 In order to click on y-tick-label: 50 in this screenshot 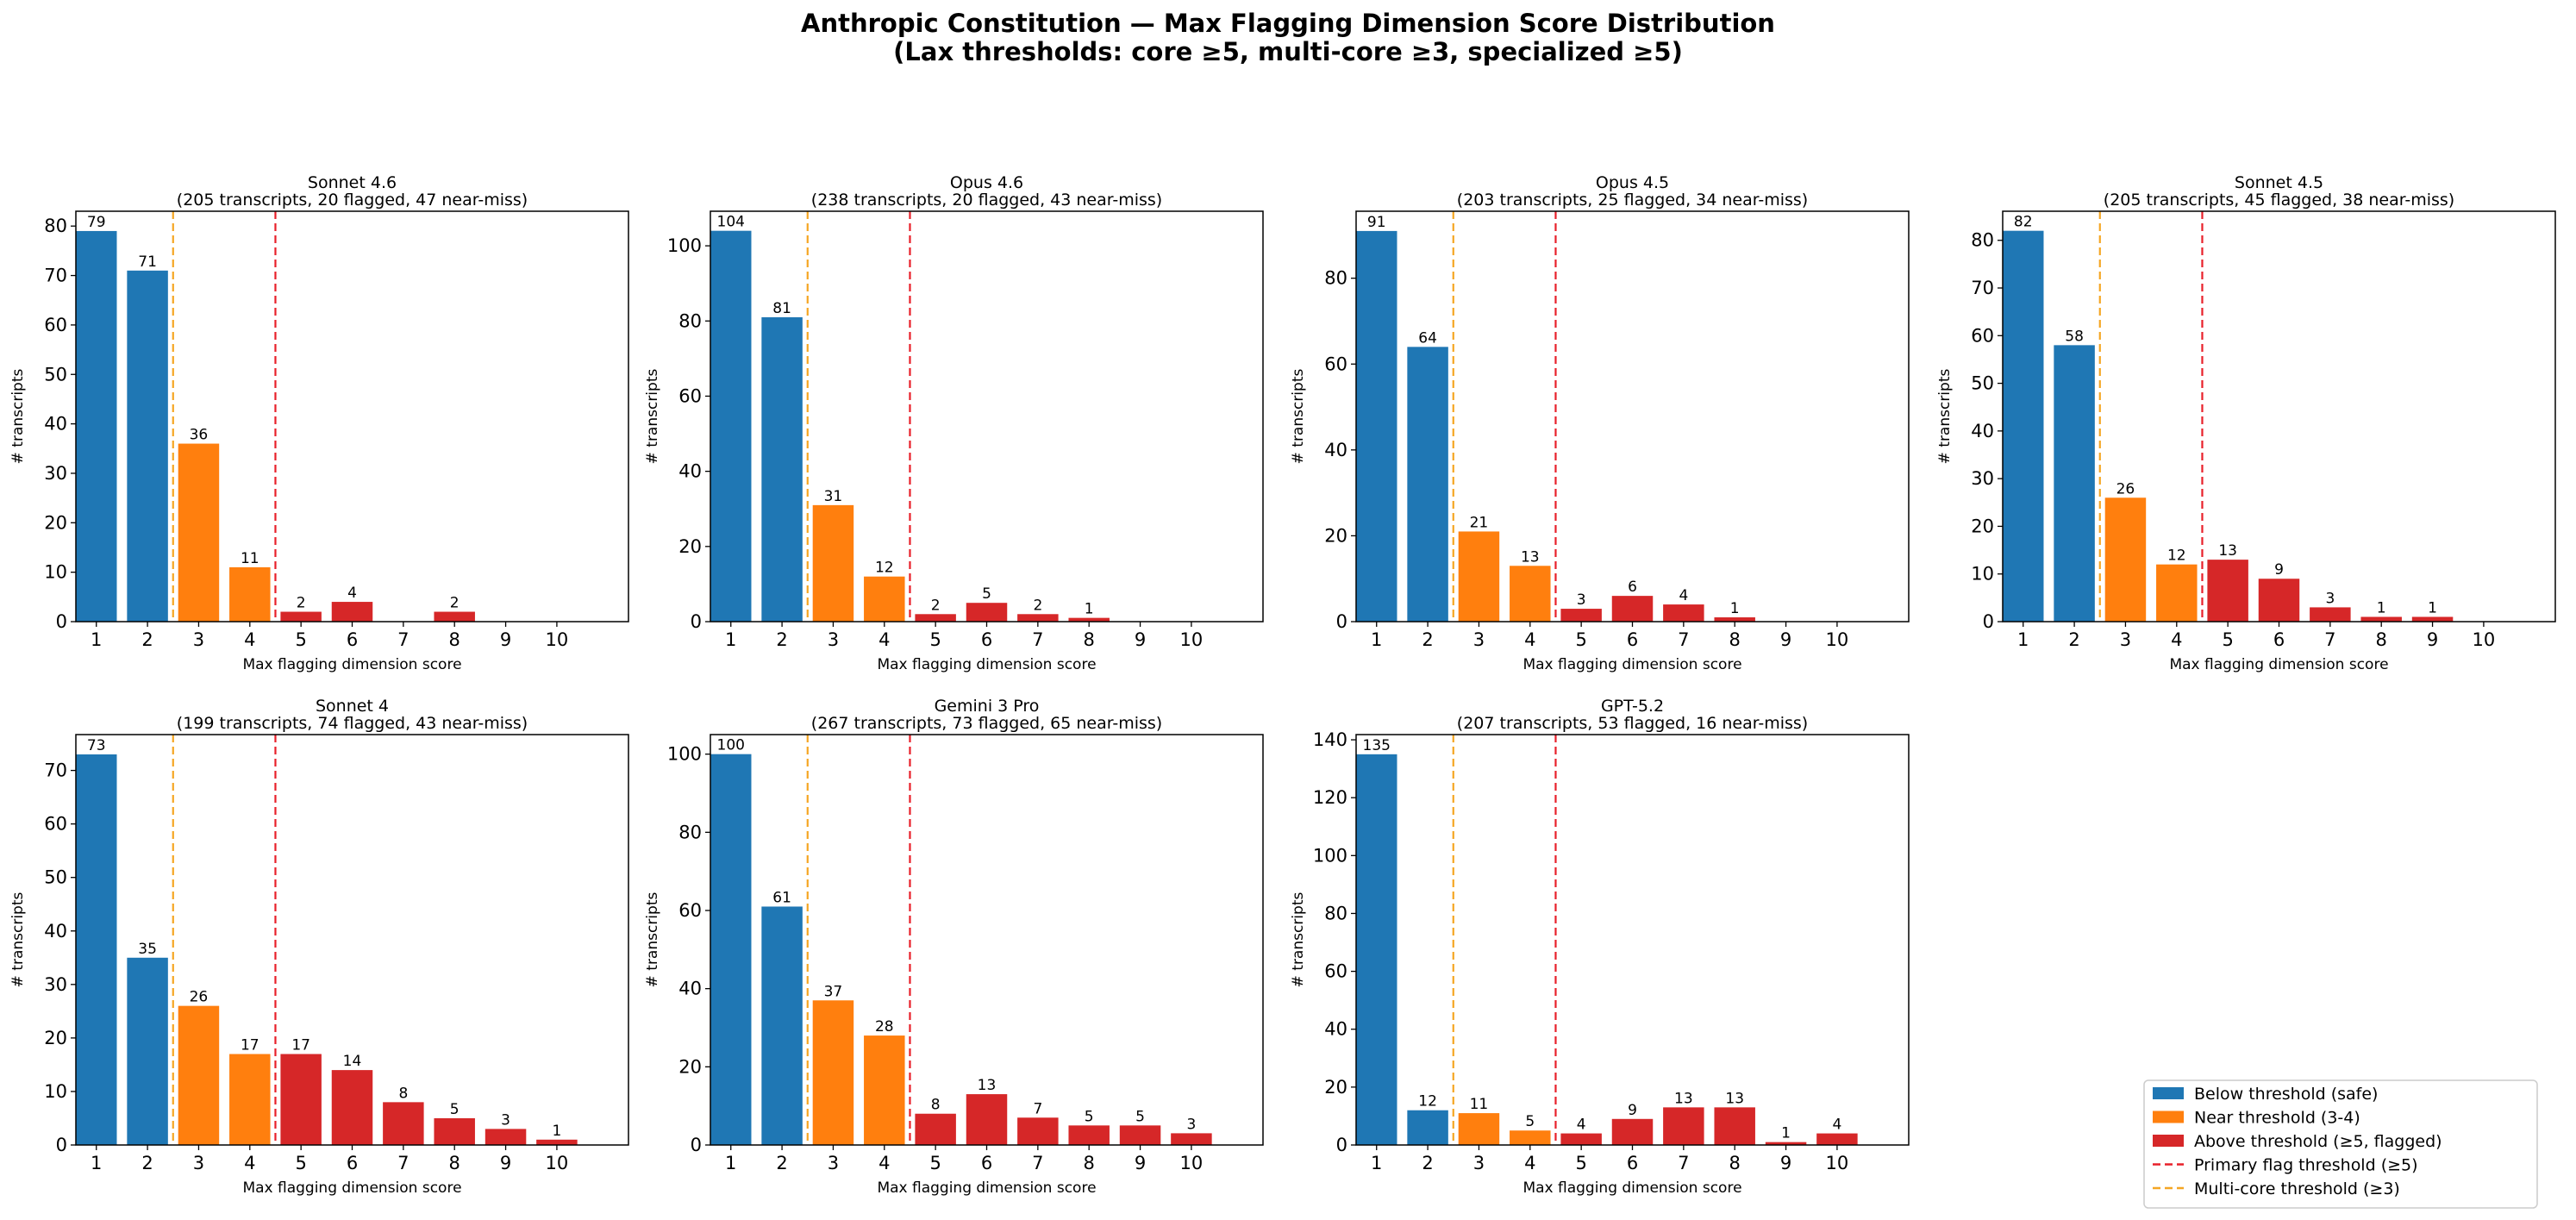, I will do `click(1982, 383)`.